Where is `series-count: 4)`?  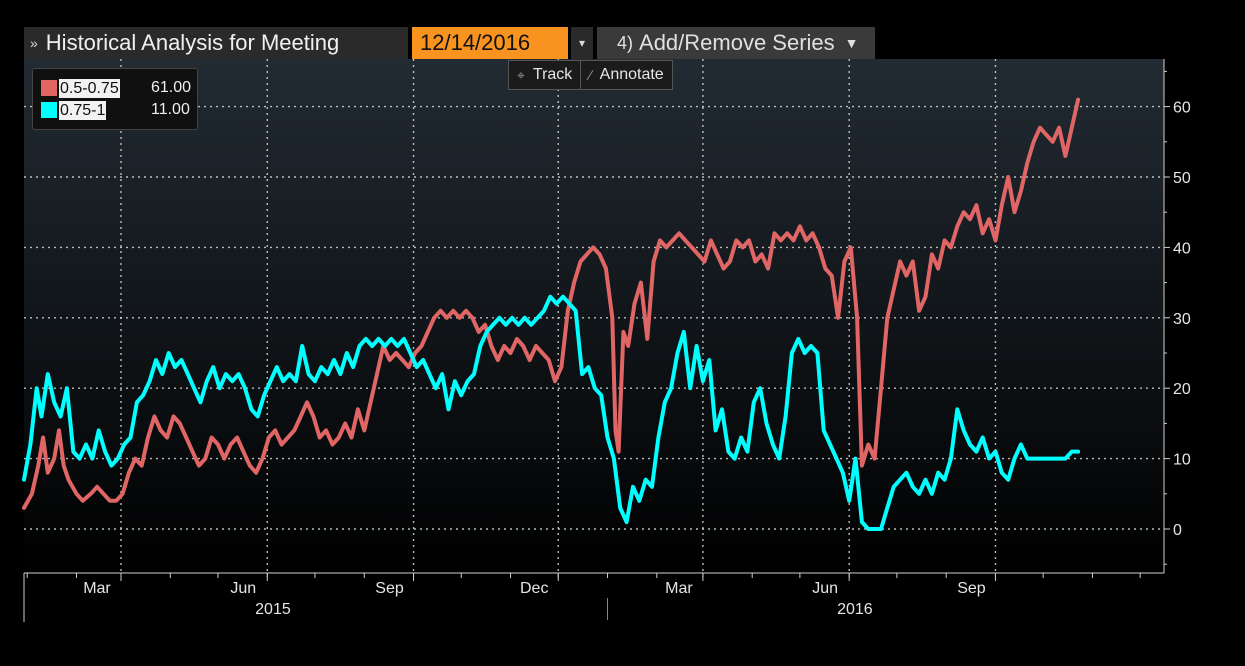
series-count: 4) is located at coordinates (625, 42).